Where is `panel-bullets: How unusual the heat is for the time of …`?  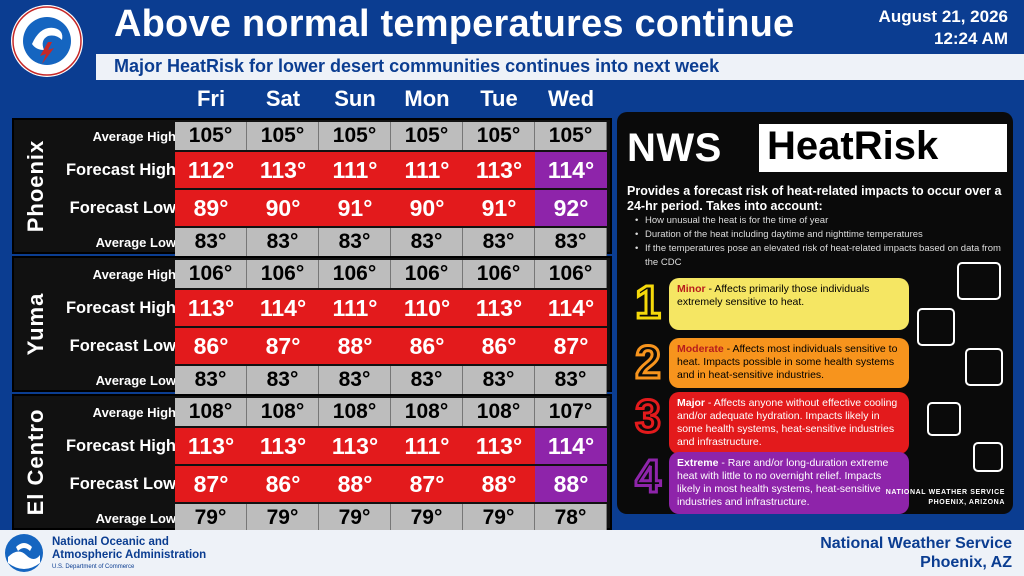 panel-bullets: How unusual the heat is for the time of … is located at coordinates (820, 242).